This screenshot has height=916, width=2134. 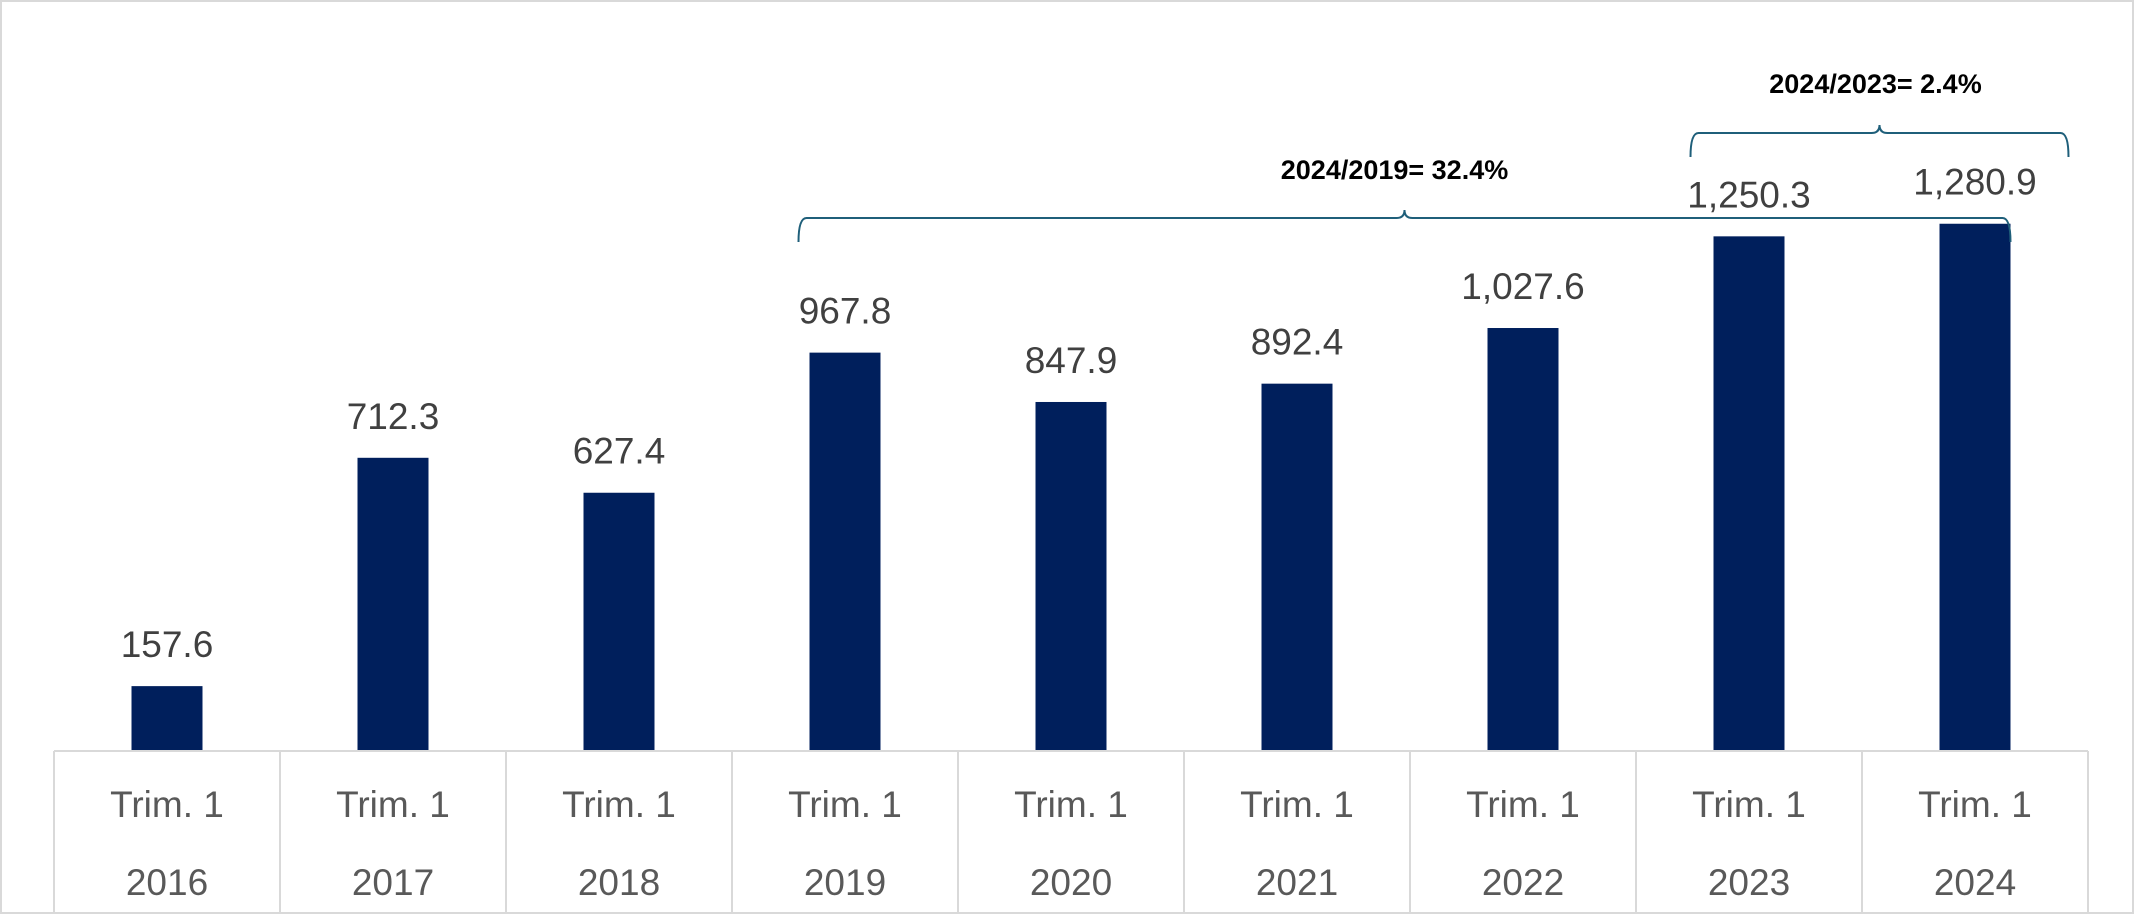 What do you see at coordinates (1748, 194) in the screenshot?
I see `data-label: 1,250.3` at bounding box center [1748, 194].